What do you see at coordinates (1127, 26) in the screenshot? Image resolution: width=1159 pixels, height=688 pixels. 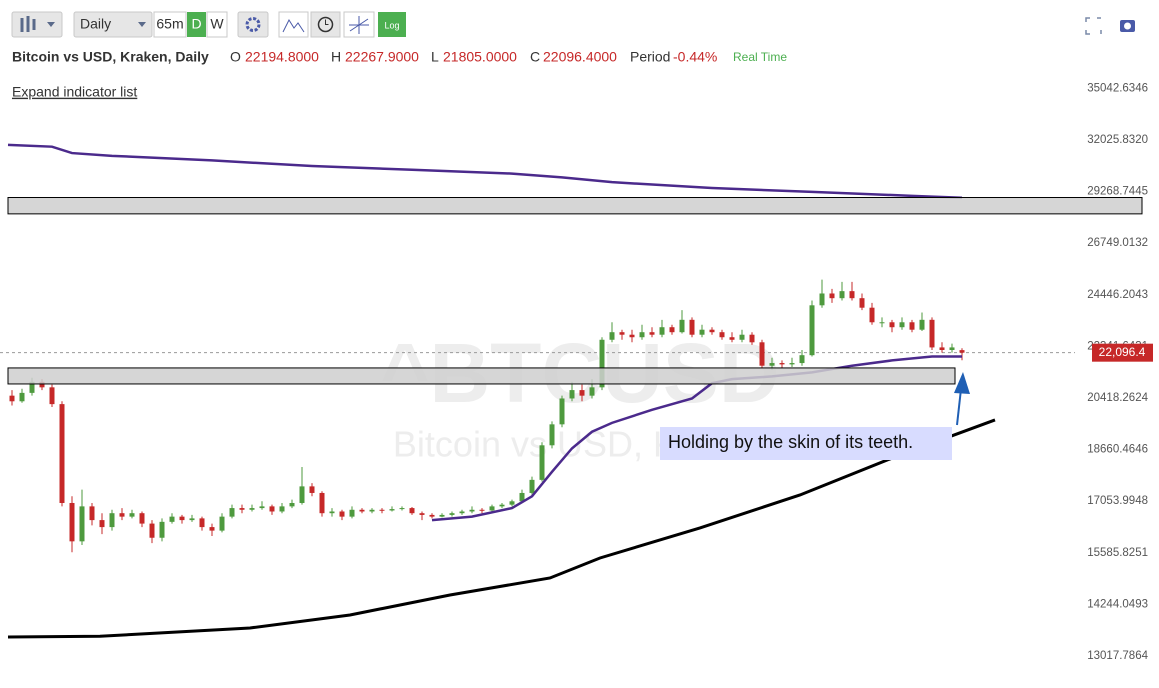 I see `camera-lens` at bounding box center [1127, 26].